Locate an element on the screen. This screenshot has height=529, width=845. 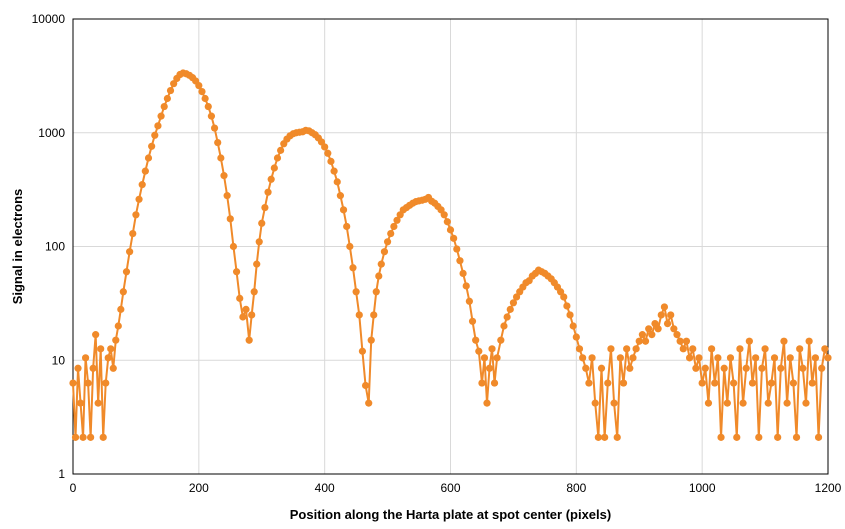
x-axis-ticks: 0 200 400 600 800 1000 1200 is located at coordinates (456, 488).